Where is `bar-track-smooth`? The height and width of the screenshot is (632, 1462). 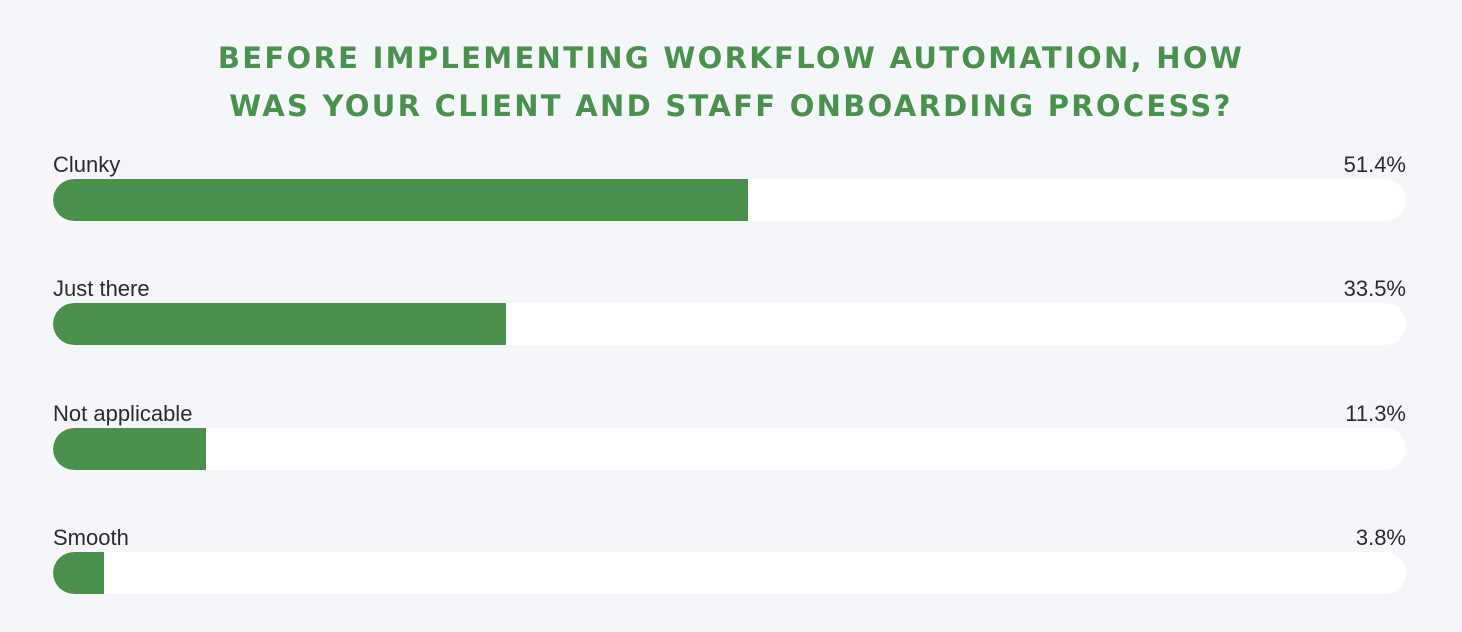 bar-track-smooth is located at coordinates (729, 573).